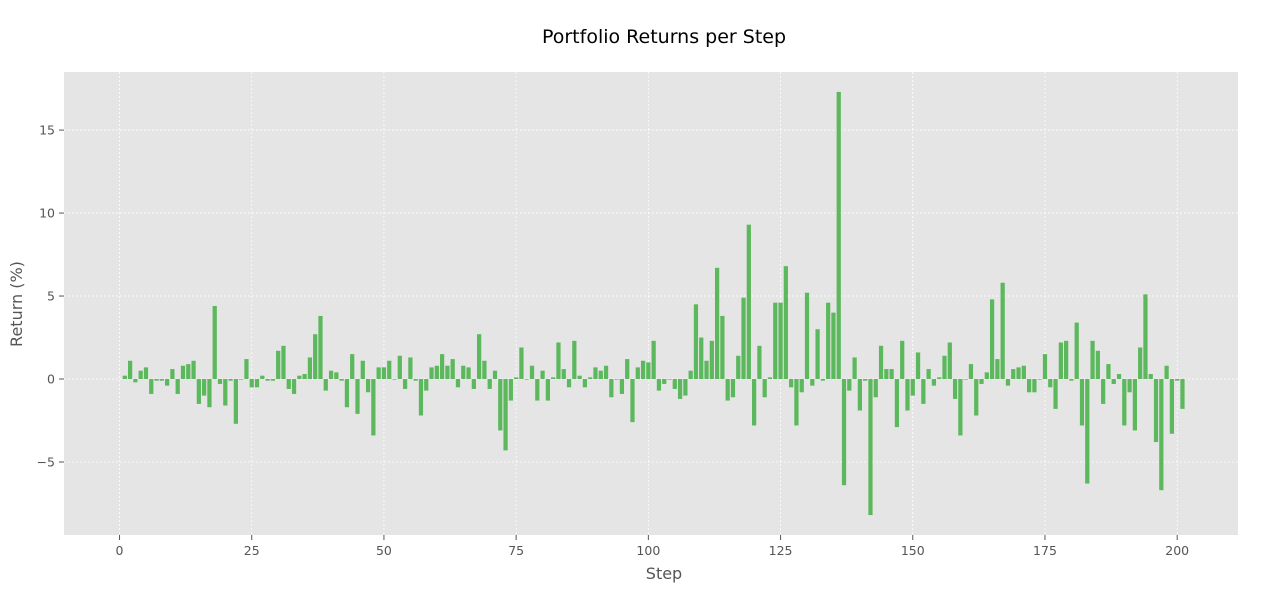 The width and height of the screenshot is (1280, 612). What do you see at coordinates (51, 296) in the screenshot?
I see `y-tick-label: 5` at bounding box center [51, 296].